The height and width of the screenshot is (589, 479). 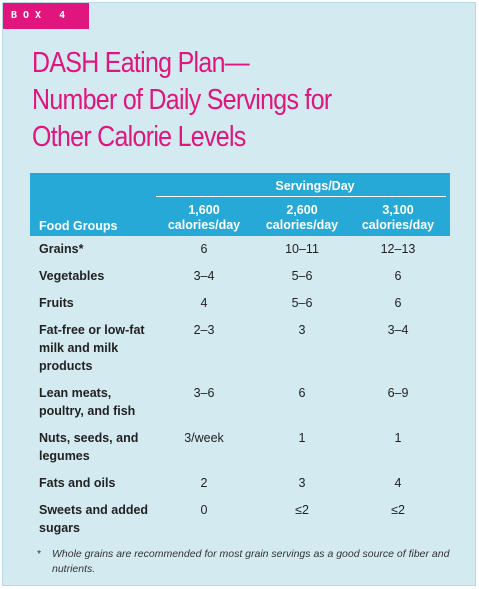 I want to click on column-header-3100-line2: calories/day, so click(x=398, y=225).